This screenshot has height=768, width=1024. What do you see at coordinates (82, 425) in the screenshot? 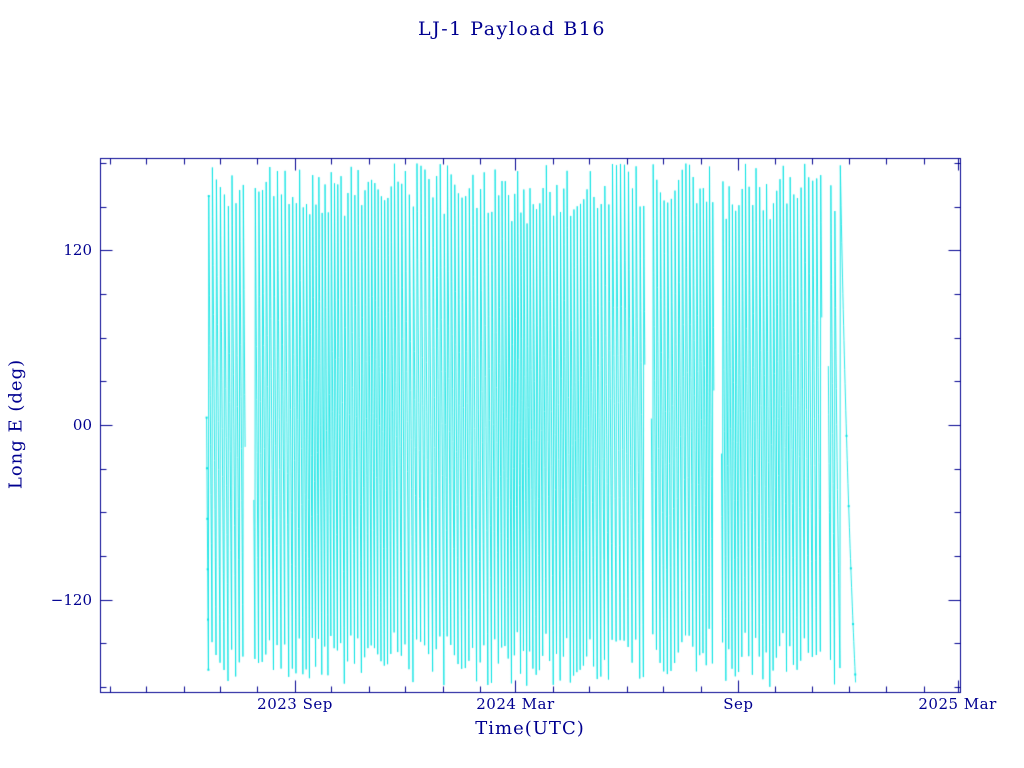
I see `y-tick-label: 00` at bounding box center [82, 425].